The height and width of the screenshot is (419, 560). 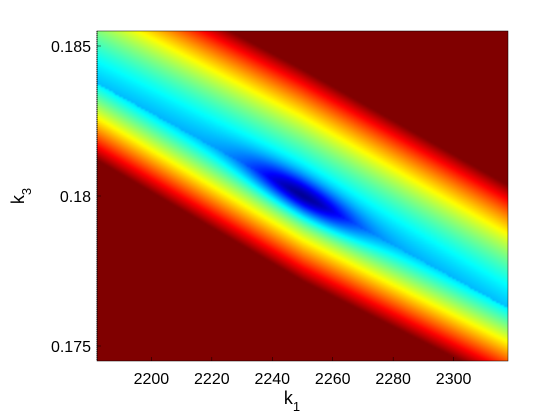 I want to click on x-tick-label: 2280, so click(x=393, y=379).